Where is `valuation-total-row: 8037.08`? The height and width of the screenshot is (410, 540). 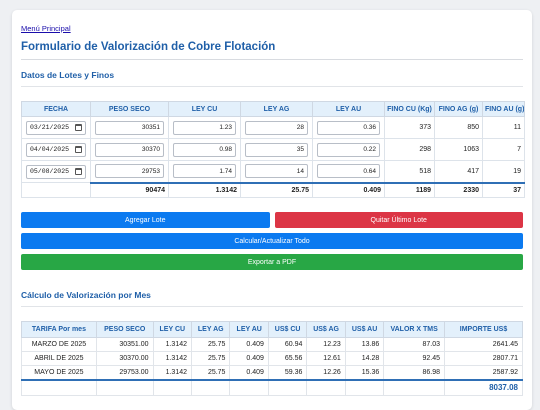 valuation-total-row: 8037.08 is located at coordinates (272, 387).